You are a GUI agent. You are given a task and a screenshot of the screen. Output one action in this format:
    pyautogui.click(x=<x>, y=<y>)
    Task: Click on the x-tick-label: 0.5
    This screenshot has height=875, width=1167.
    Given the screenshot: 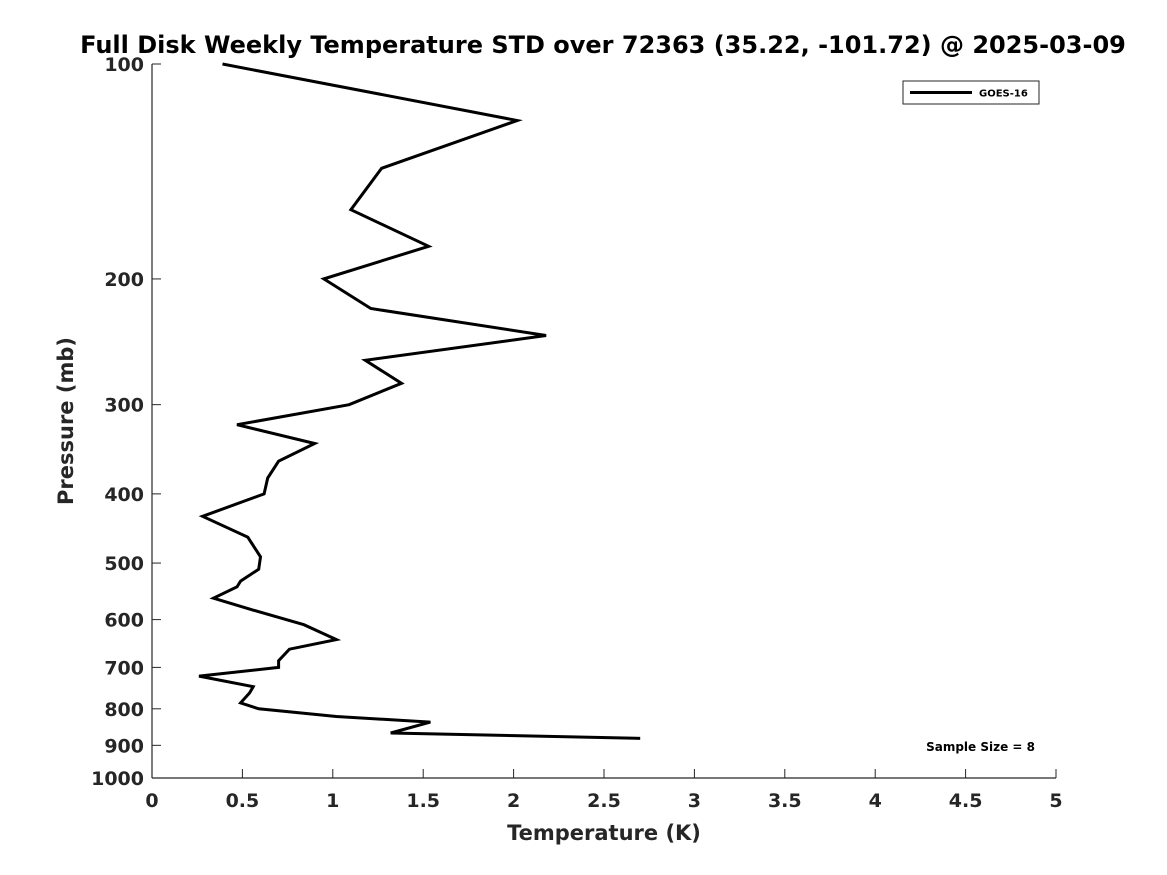 What is the action you would take?
    pyautogui.click(x=243, y=801)
    